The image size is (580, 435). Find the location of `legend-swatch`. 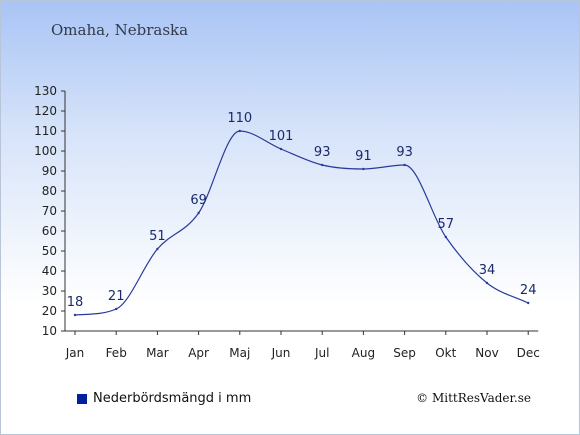

legend-swatch is located at coordinates (82, 398).